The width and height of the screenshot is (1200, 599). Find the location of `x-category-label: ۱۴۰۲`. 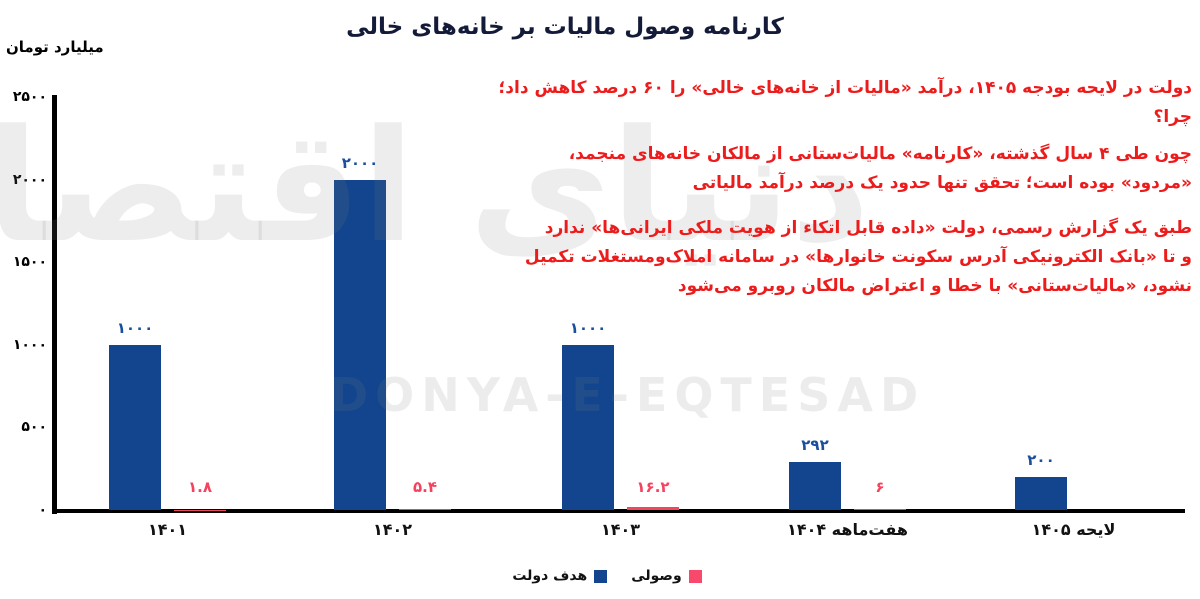

x-category-label: ۱۴۰۲ is located at coordinates (392, 529).